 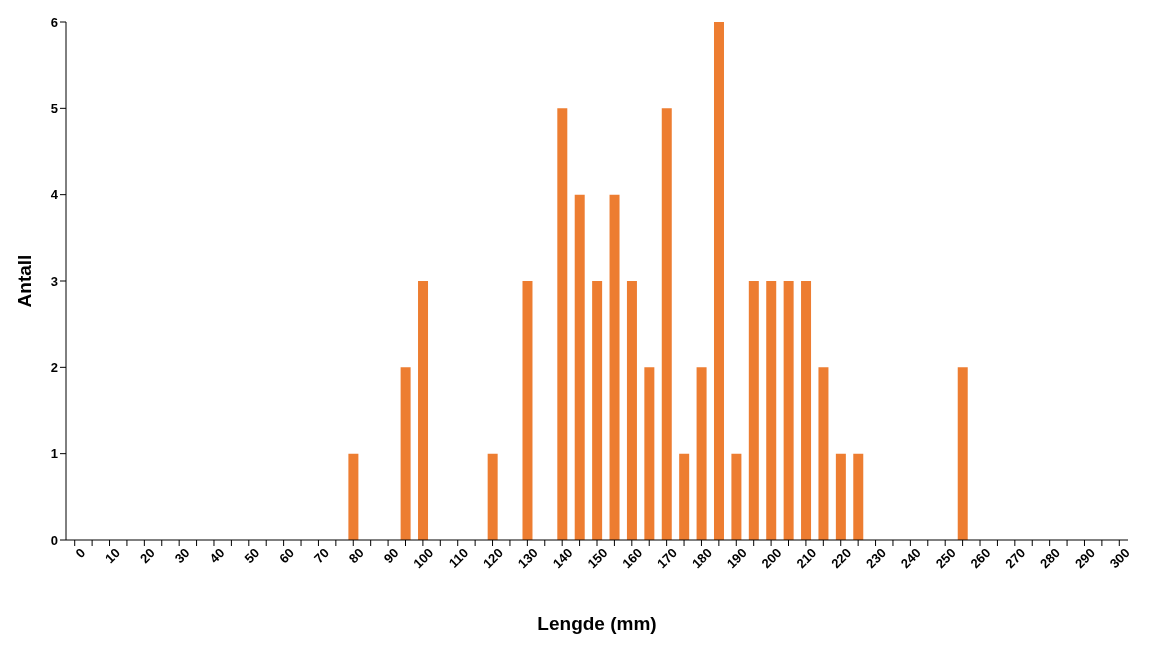 I want to click on x-tick-label: 30, so click(x=182, y=556).